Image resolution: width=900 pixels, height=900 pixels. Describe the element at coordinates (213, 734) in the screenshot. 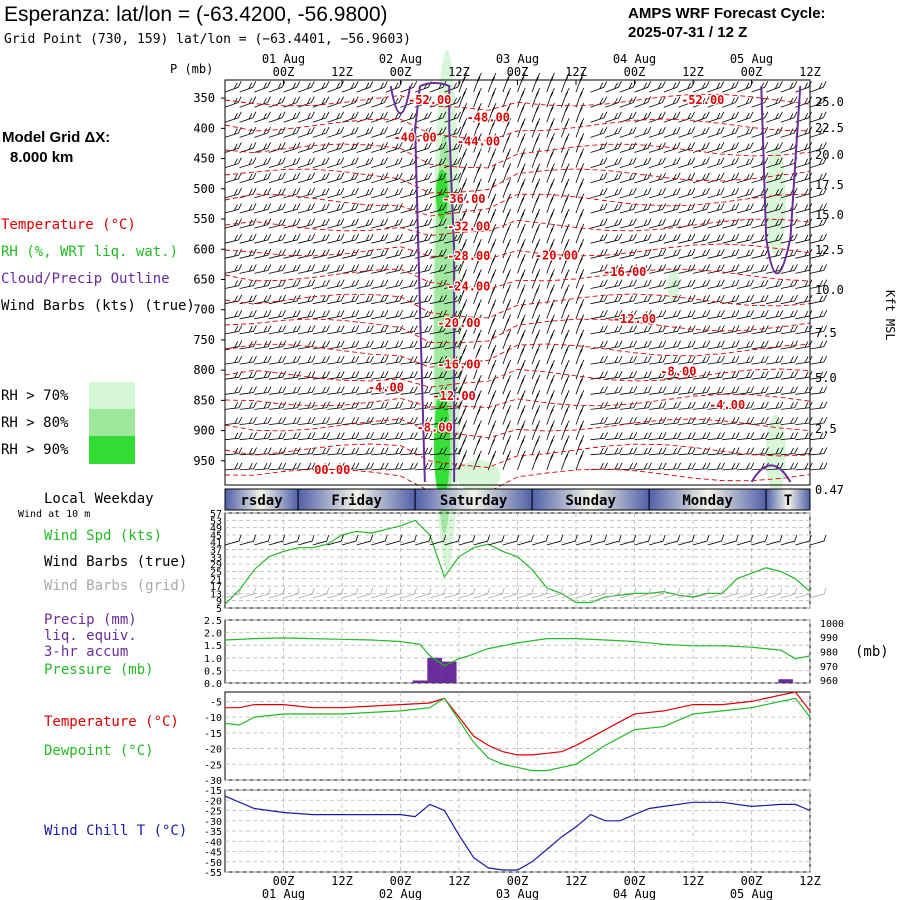

I see `temp-panel-ytick-label: -15` at that location.